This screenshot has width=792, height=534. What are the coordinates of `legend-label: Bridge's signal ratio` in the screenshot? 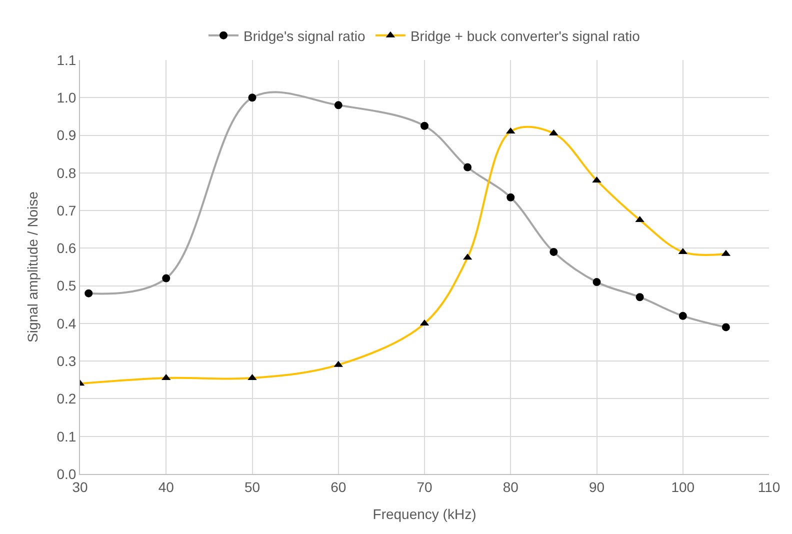 It's located at (305, 36).